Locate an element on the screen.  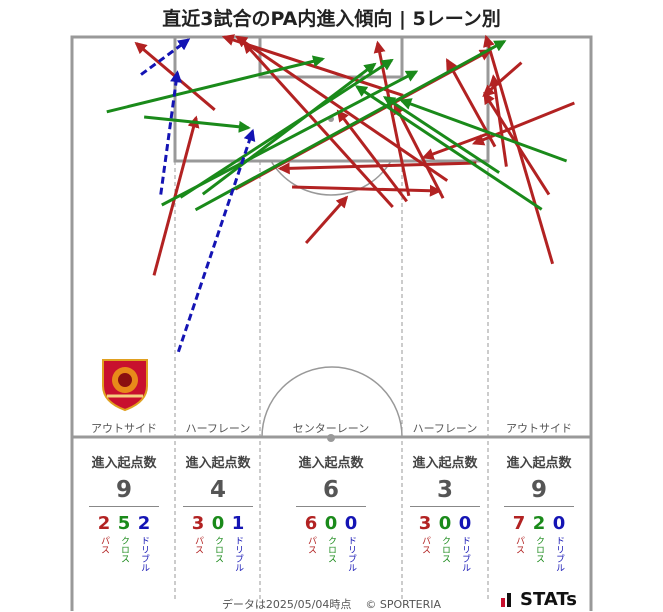
data-date: データは2025/05/04時点 is located at coordinates (286, 604).